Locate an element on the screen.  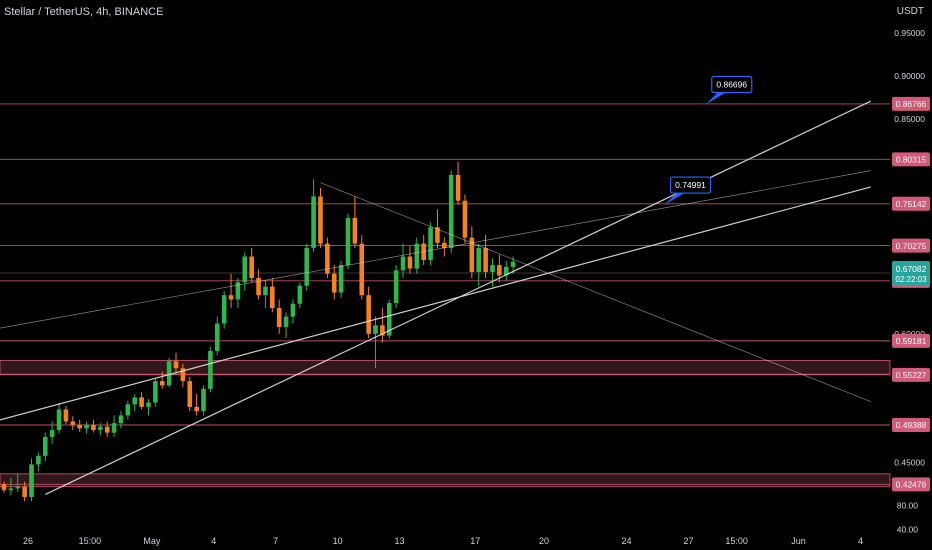
time-tick-5: 10 is located at coordinates (338, 541).